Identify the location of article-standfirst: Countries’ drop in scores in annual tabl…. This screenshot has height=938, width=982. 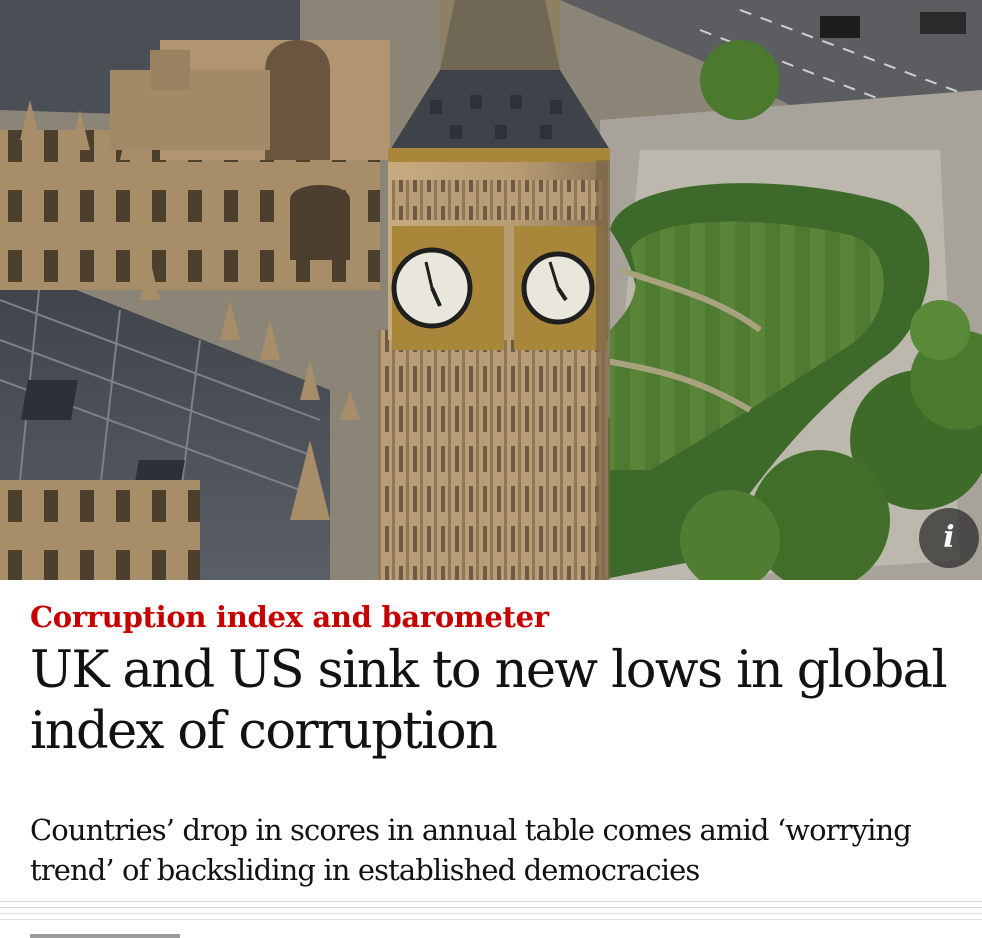
(471, 850).